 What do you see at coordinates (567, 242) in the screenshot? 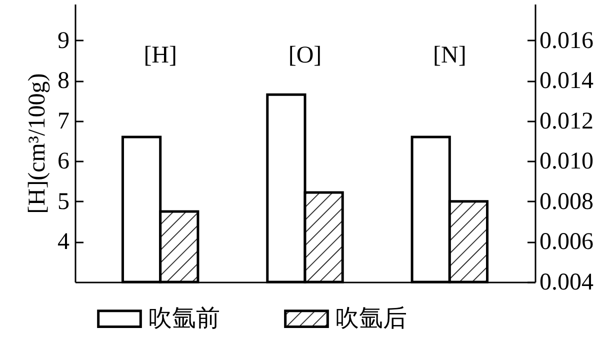
I see `y2-tick-label: 0.006` at bounding box center [567, 242].